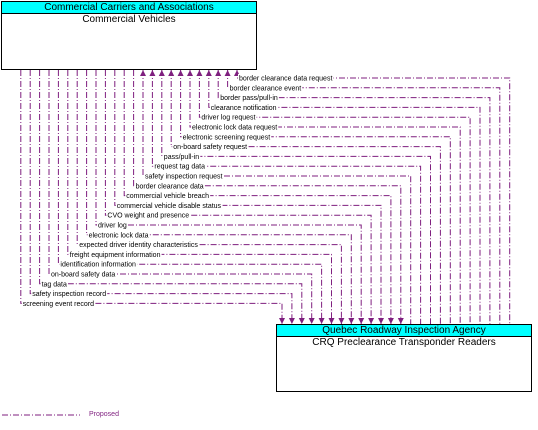 Image resolution: width=538 pixels, height=430 pixels. What do you see at coordinates (167, 196) in the screenshot?
I see `flow-label: commercial vehicle breach` at bounding box center [167, 196].